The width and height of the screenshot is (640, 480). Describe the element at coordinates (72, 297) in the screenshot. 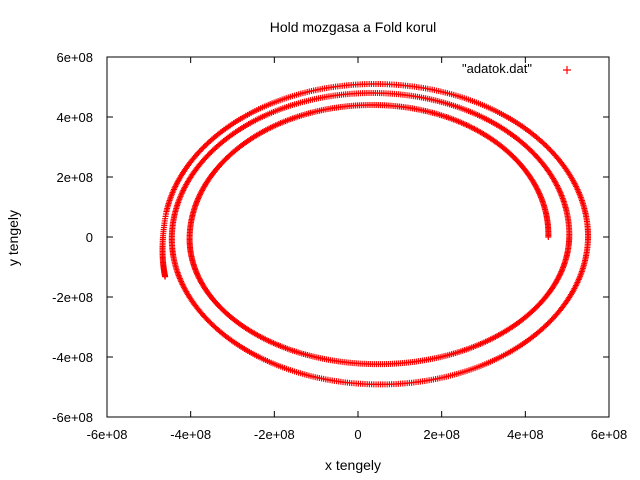

I see `y-tick-label: -2e+08` at that location.